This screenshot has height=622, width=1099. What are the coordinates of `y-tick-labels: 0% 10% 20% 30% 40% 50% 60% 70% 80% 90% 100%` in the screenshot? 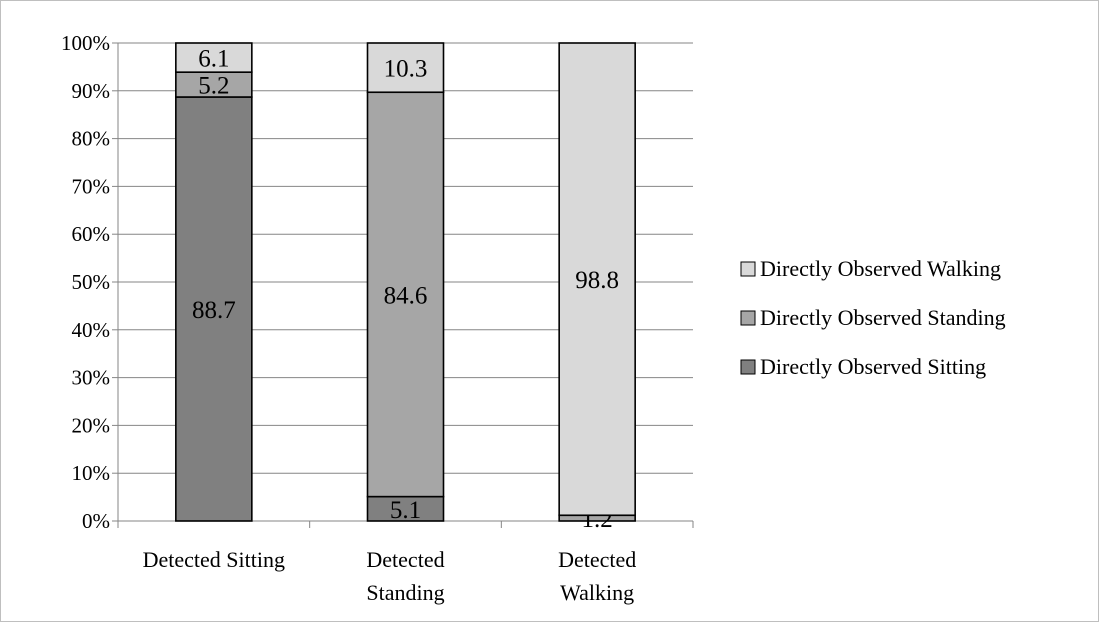 It's located at (85, 282).